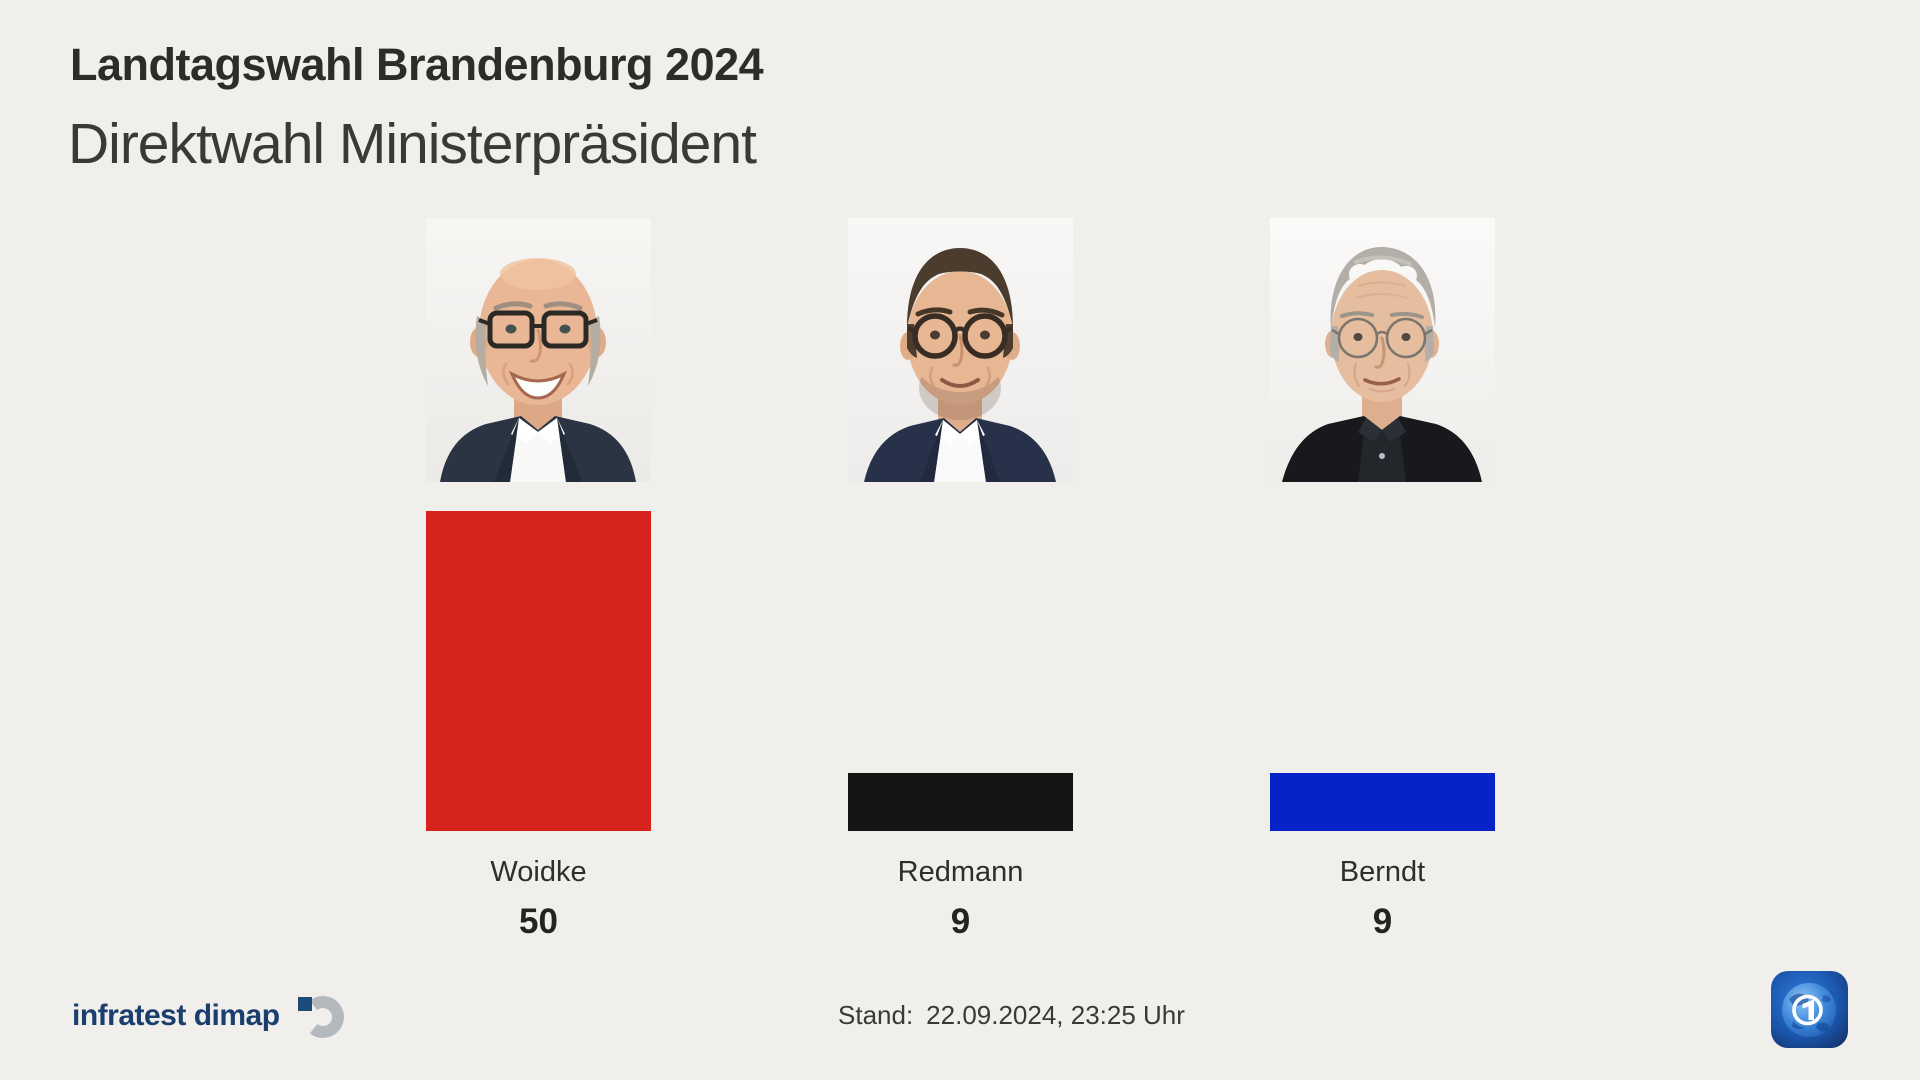 The width and height of the screenshot is (1920, 1080). I want to click on page-subtitle: Direktwahl Ministerpräsident, so click(412, 144).